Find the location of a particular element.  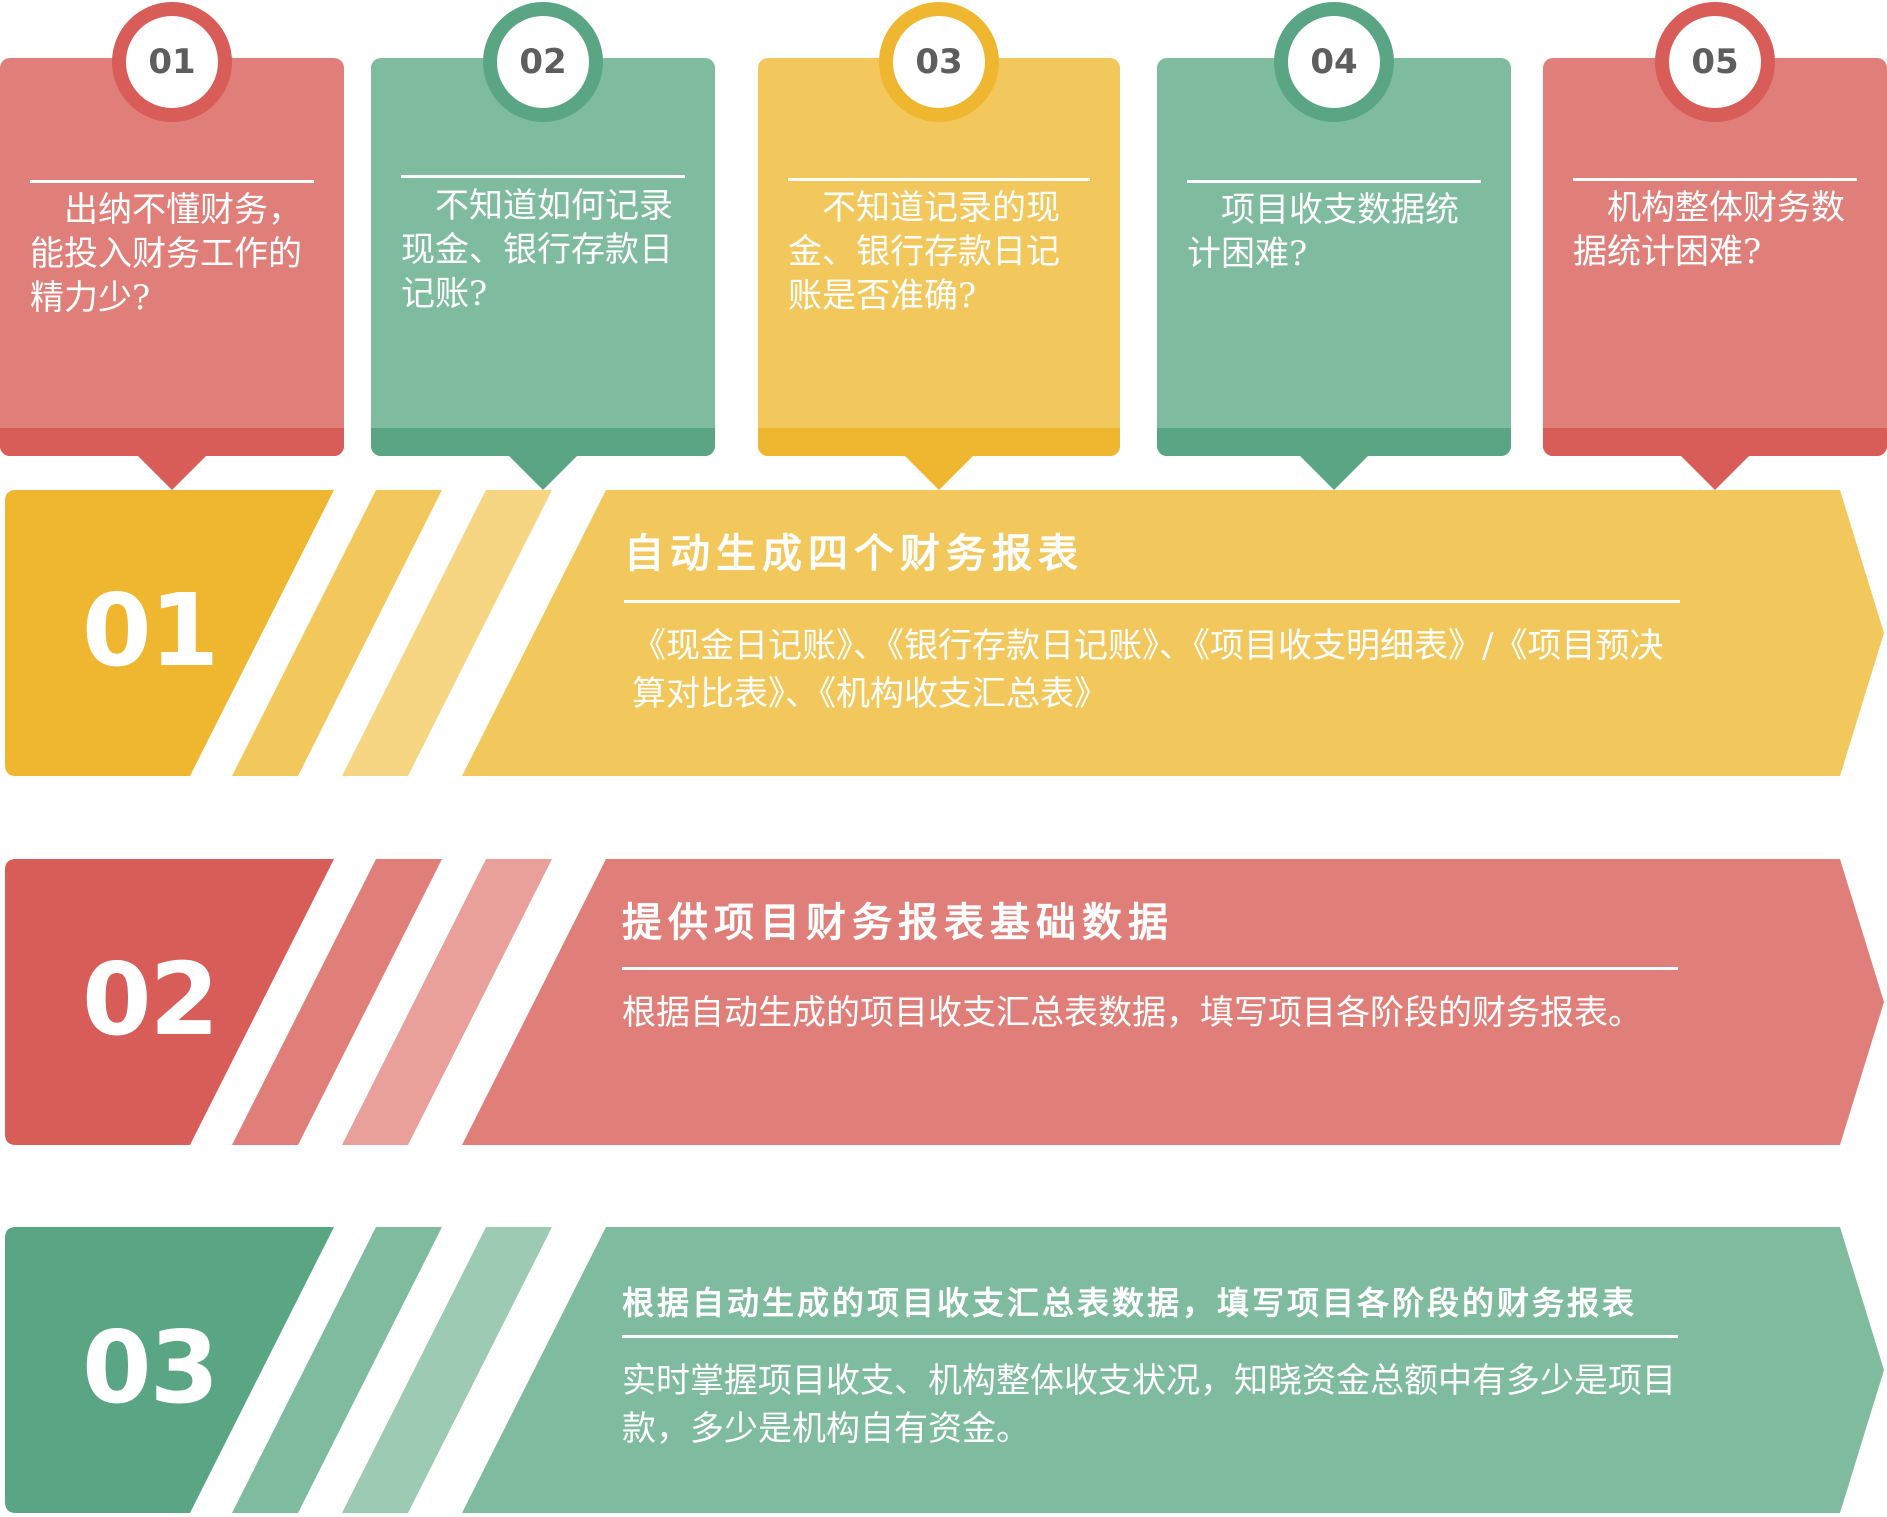

card-badge-ring: 05 is located at coordinates (1715, 62).